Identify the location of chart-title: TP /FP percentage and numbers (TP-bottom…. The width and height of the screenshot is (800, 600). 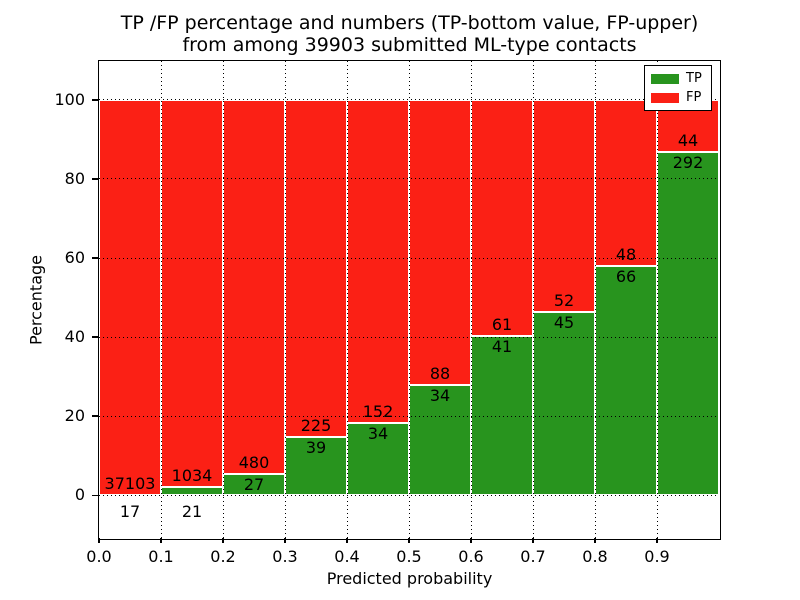
(409, 34).